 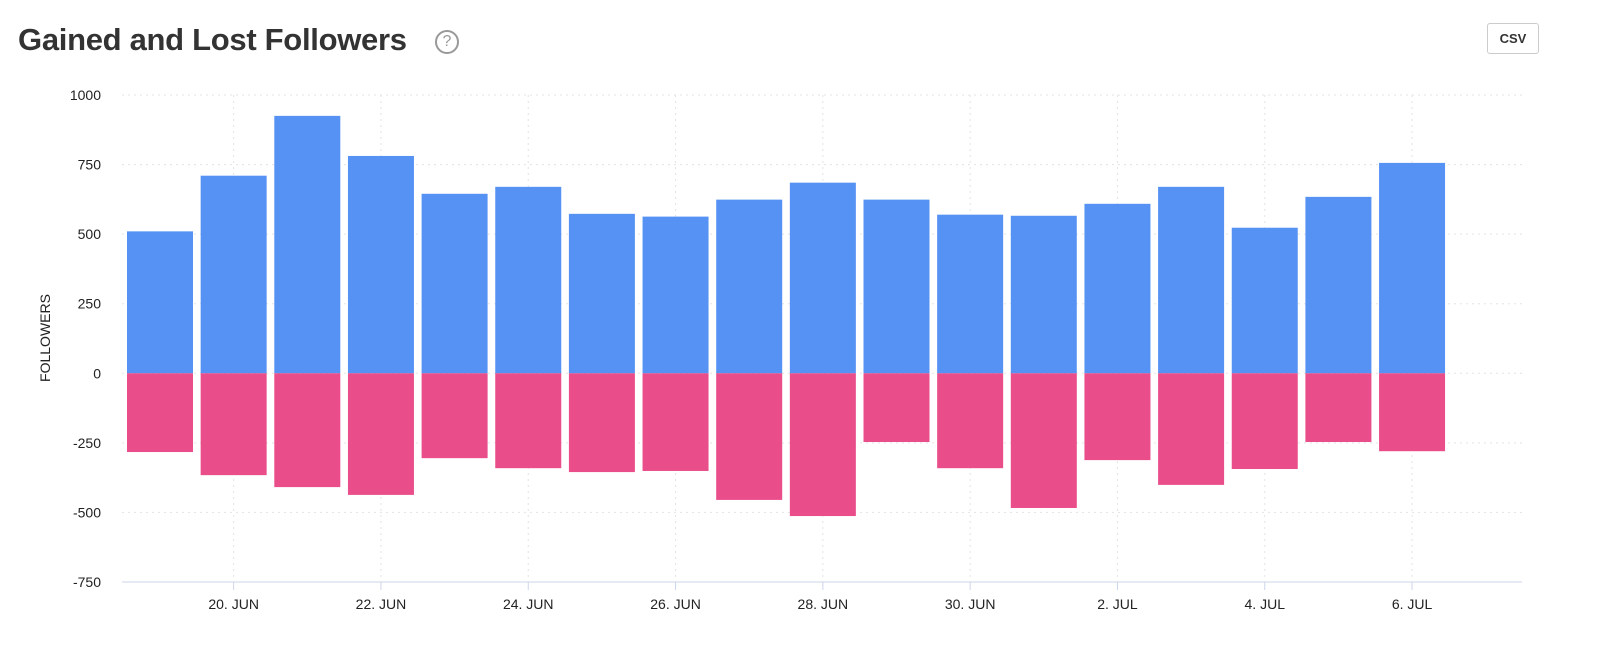 What do you see at coordinates (1265, 604) in the screenshot?
I see `x-tick-label: 4. JUL` at bounding box center [1265, 604].